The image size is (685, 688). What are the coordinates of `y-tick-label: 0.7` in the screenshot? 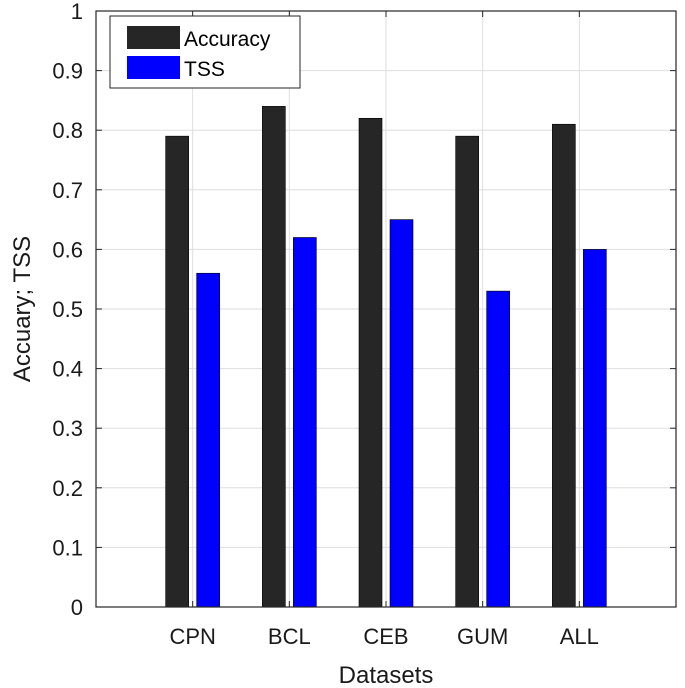 It's located at (67, 190).